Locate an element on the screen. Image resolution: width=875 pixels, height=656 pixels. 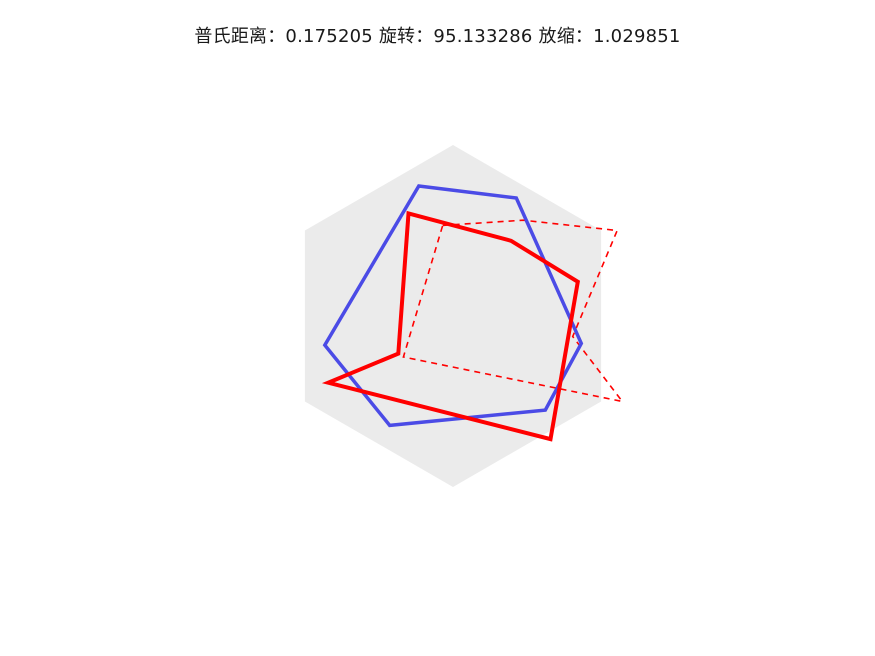
shape-dashed-red is located at coordinates (513, 311).